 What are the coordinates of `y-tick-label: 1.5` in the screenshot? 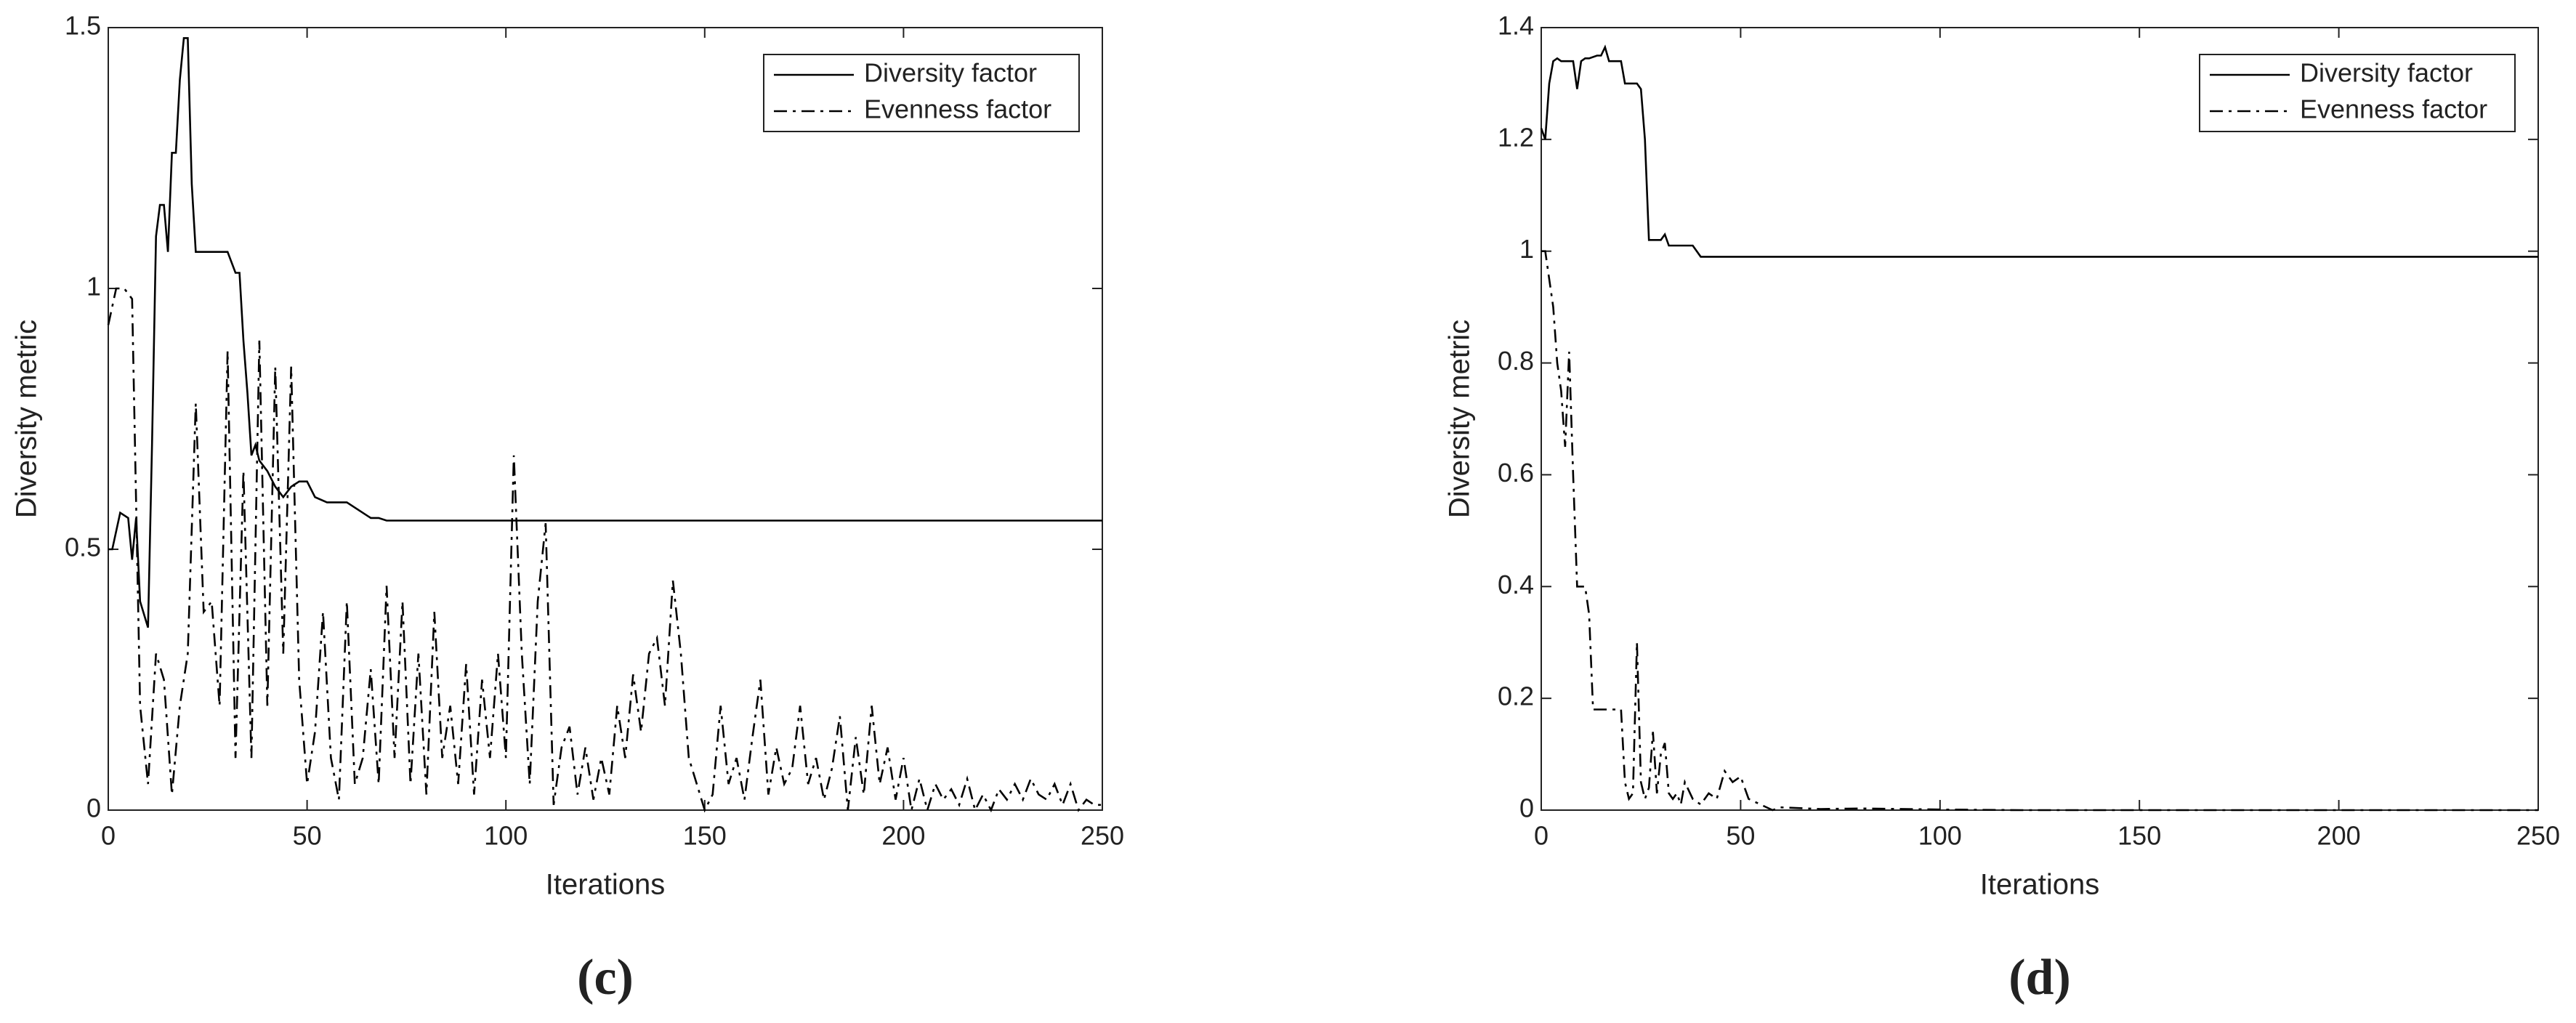 It's located at (83, 26).